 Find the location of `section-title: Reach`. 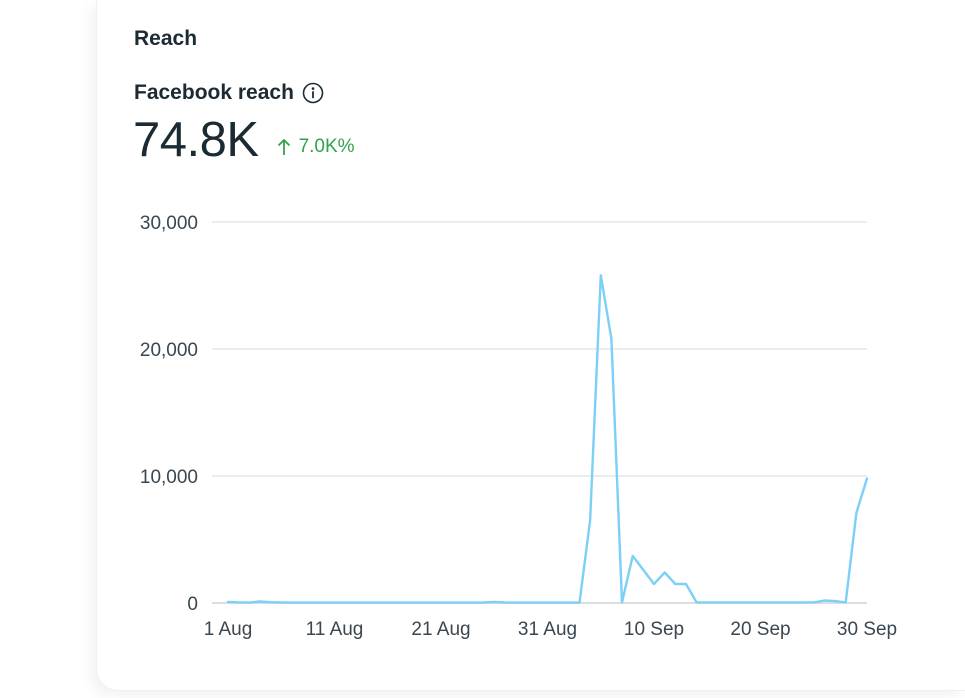

section-title: Reach is located at coordinates (166, 38).